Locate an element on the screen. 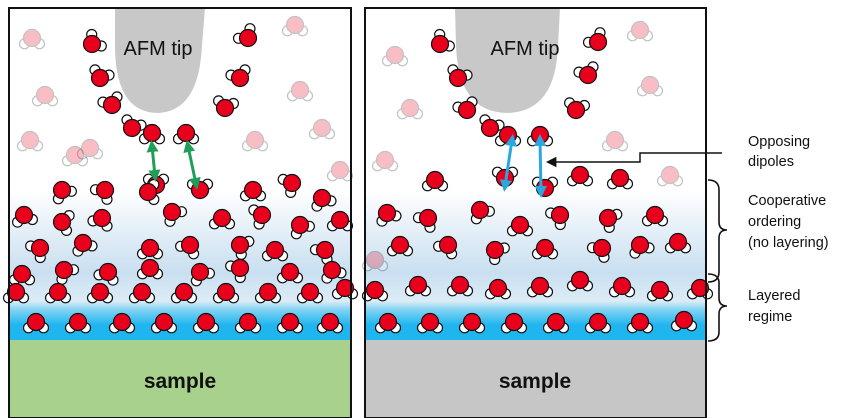 The height and width of the screenshot is (418, 848). right-sample-block is located at coordinates (535, 379).